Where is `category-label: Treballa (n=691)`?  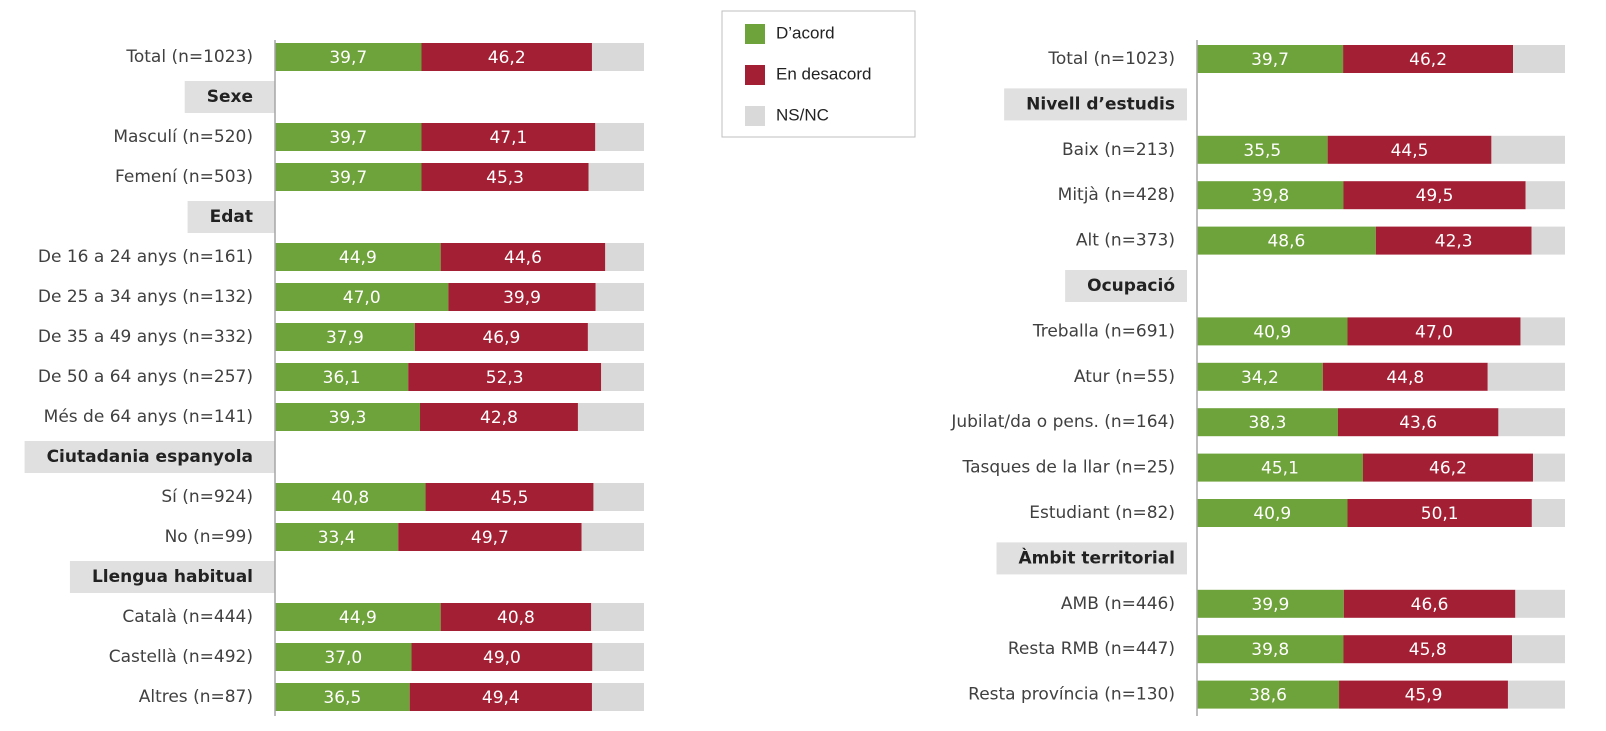 category-label: Treballa (n=691) is located at coordinates (1103, 331).